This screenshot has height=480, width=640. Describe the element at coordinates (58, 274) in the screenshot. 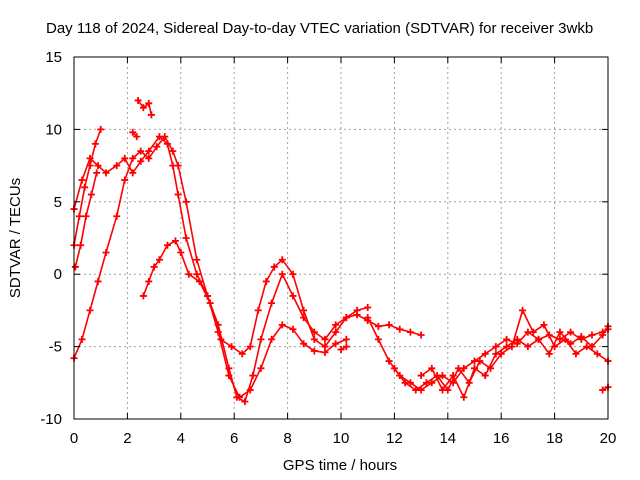

I see `y-tick-label: 0` at that location.